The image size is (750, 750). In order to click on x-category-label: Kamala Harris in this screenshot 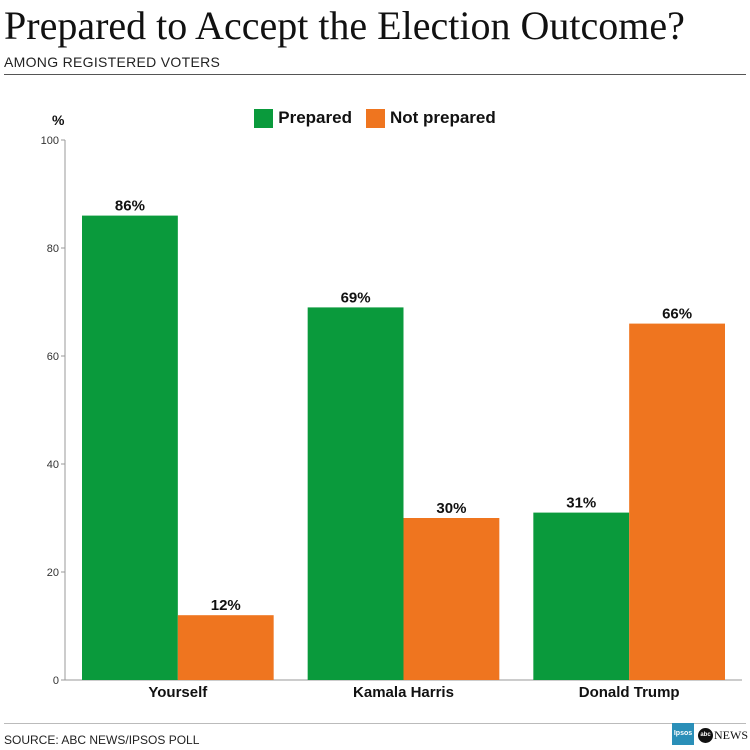, I will do `click(403, 692)`.